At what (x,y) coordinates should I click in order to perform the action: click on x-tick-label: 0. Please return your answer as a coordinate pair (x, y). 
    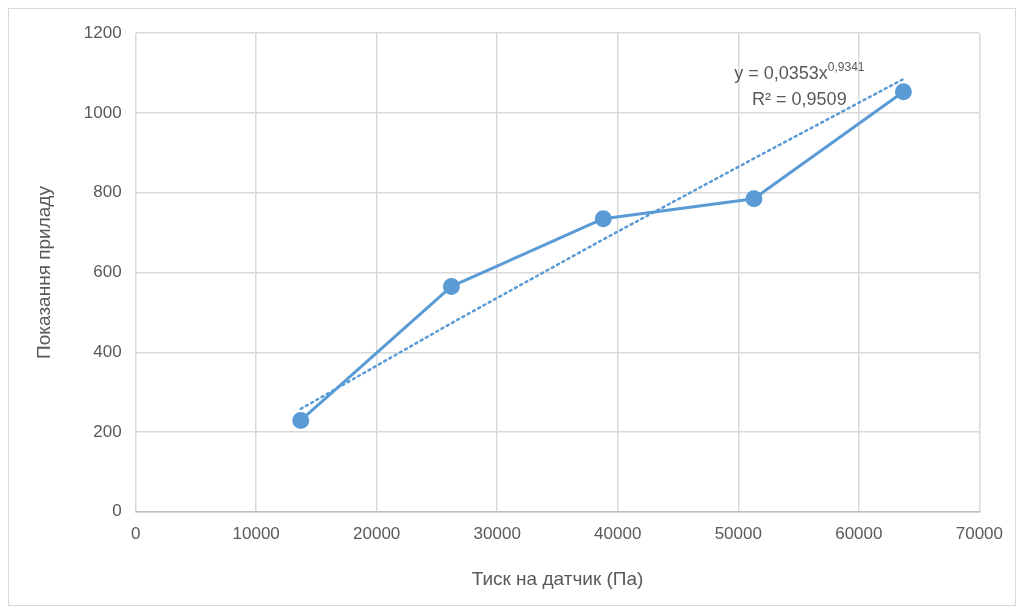
    Looking at the image, I should click on (135, 533).